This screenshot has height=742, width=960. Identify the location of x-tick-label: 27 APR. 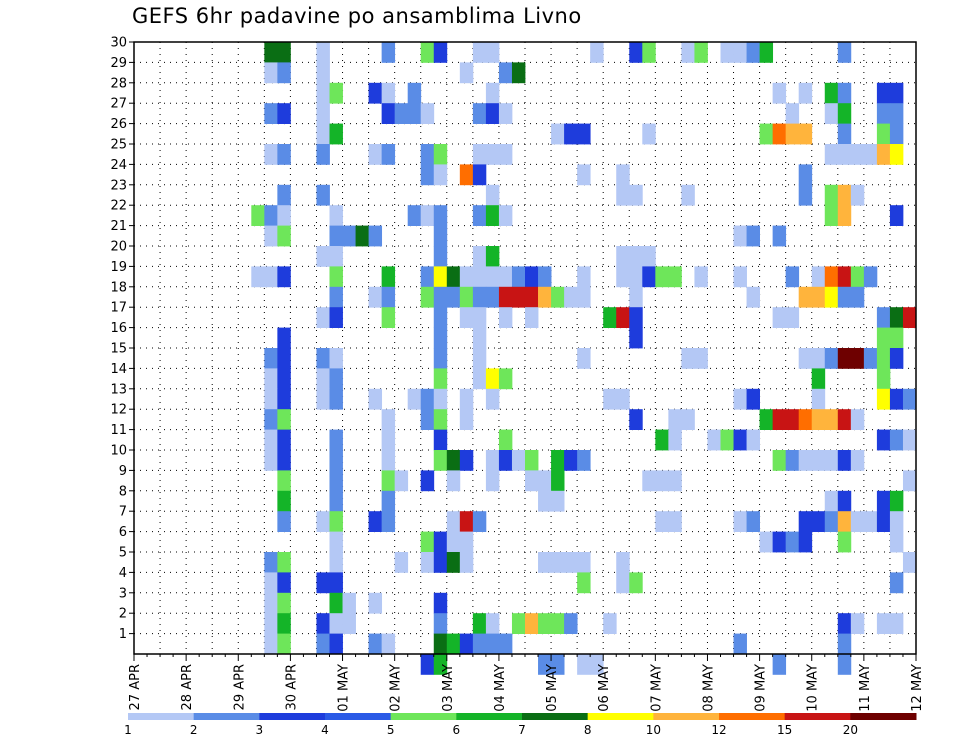
(135, 687).